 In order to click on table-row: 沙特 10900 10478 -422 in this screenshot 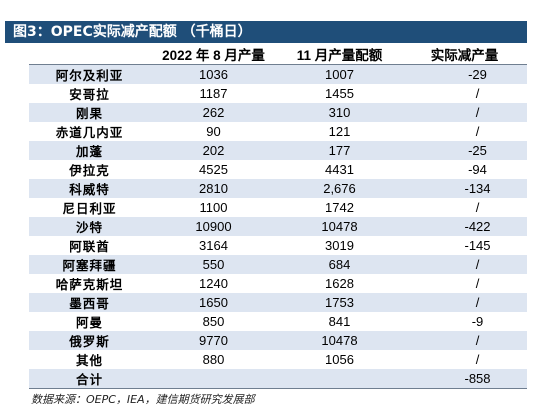, I will do `click(278, 226)`.